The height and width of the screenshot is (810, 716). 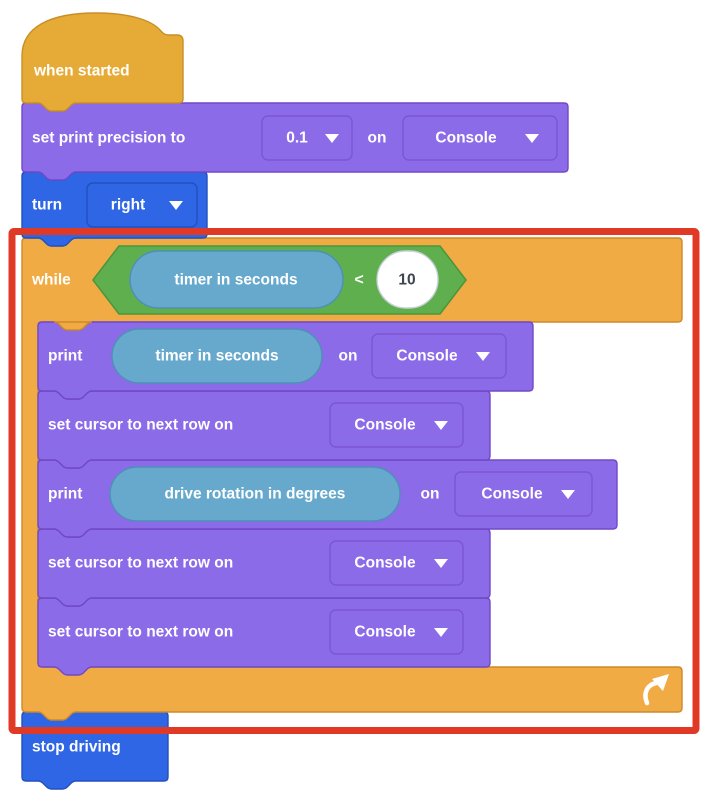 What do you see at coordinates (76, 747) in the screenshot?
I see `stop-driving-label: stop driving` at bounding box center [76, 747].